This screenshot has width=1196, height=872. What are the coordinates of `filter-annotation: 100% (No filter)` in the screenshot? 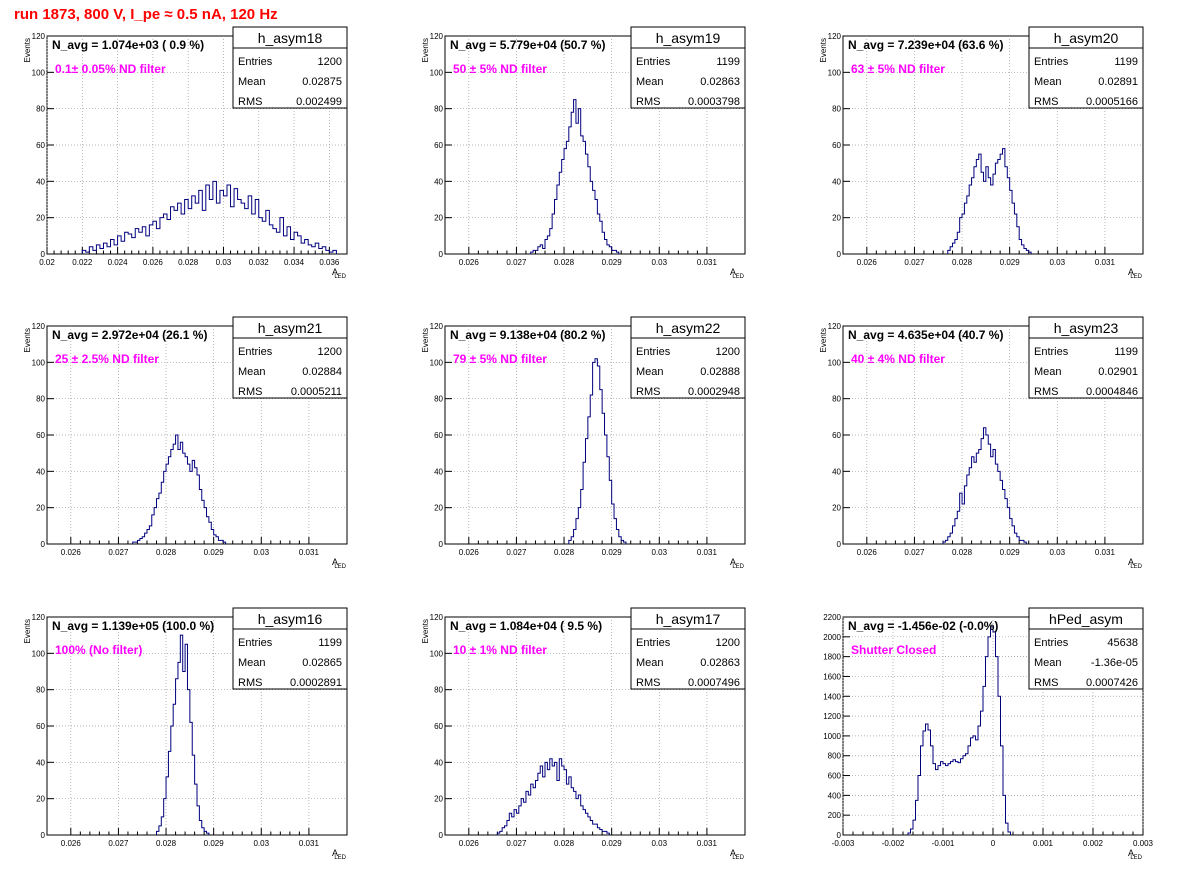 It's located at (98, 650).